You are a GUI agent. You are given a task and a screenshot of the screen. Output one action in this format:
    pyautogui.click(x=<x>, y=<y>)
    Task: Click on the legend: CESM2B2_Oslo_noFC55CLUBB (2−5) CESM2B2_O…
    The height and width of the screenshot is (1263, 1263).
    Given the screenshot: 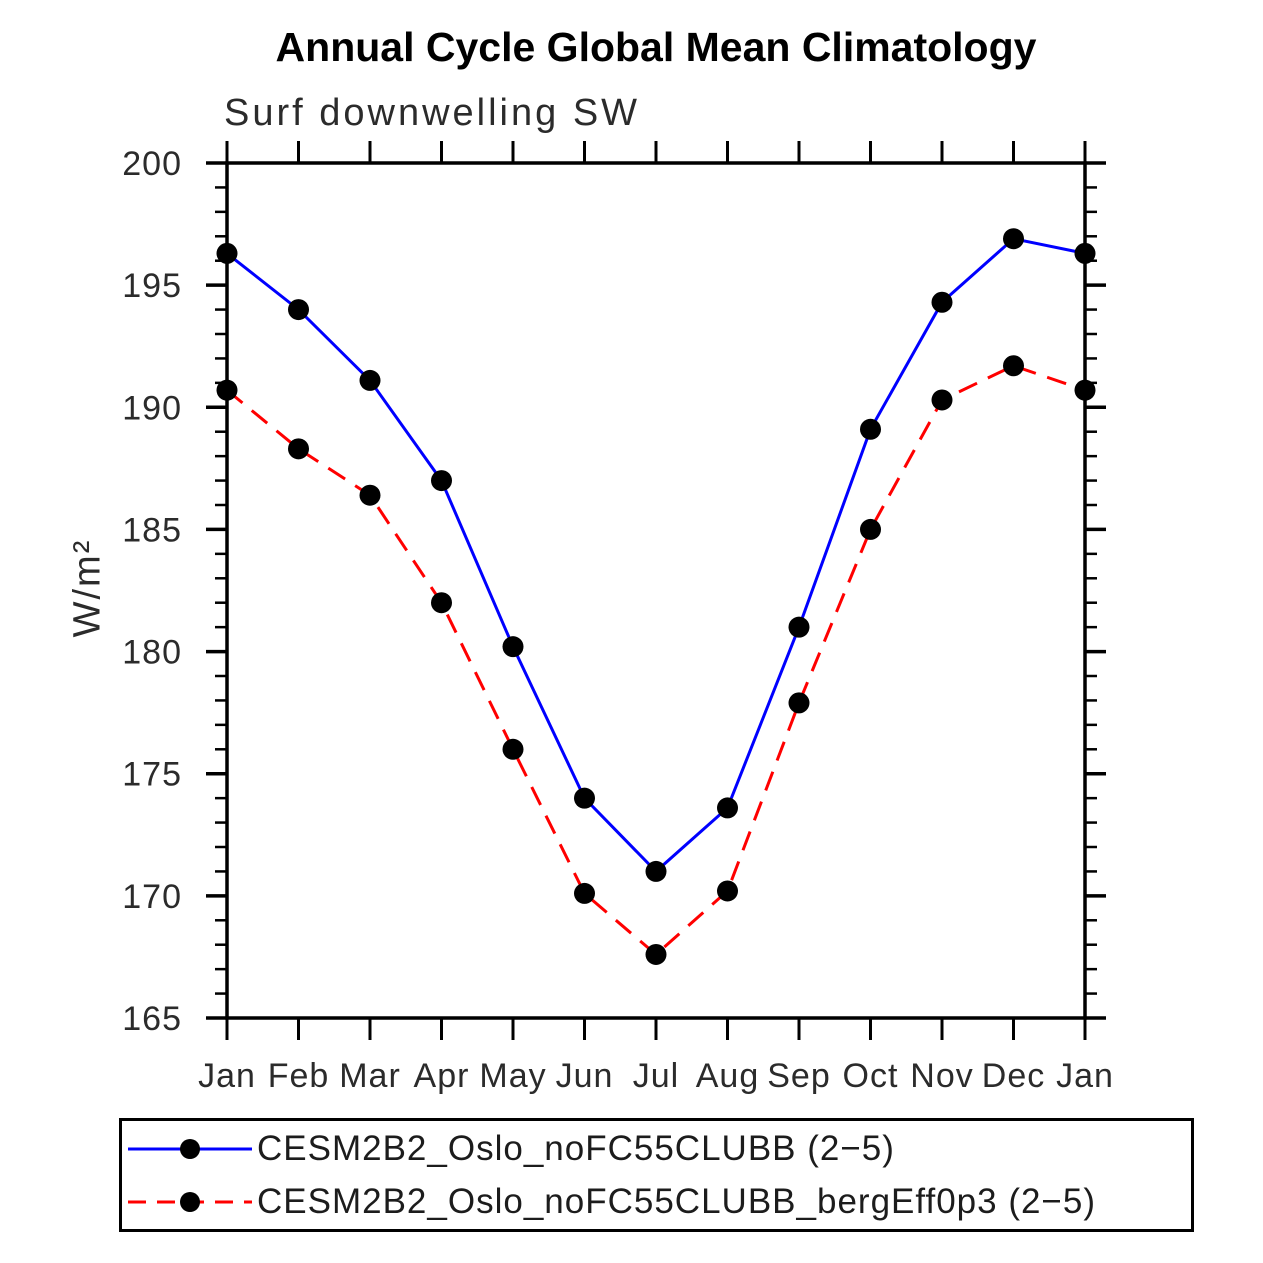 What is the action you would take?
    pyautogui.click(x=656, y=1175)
    